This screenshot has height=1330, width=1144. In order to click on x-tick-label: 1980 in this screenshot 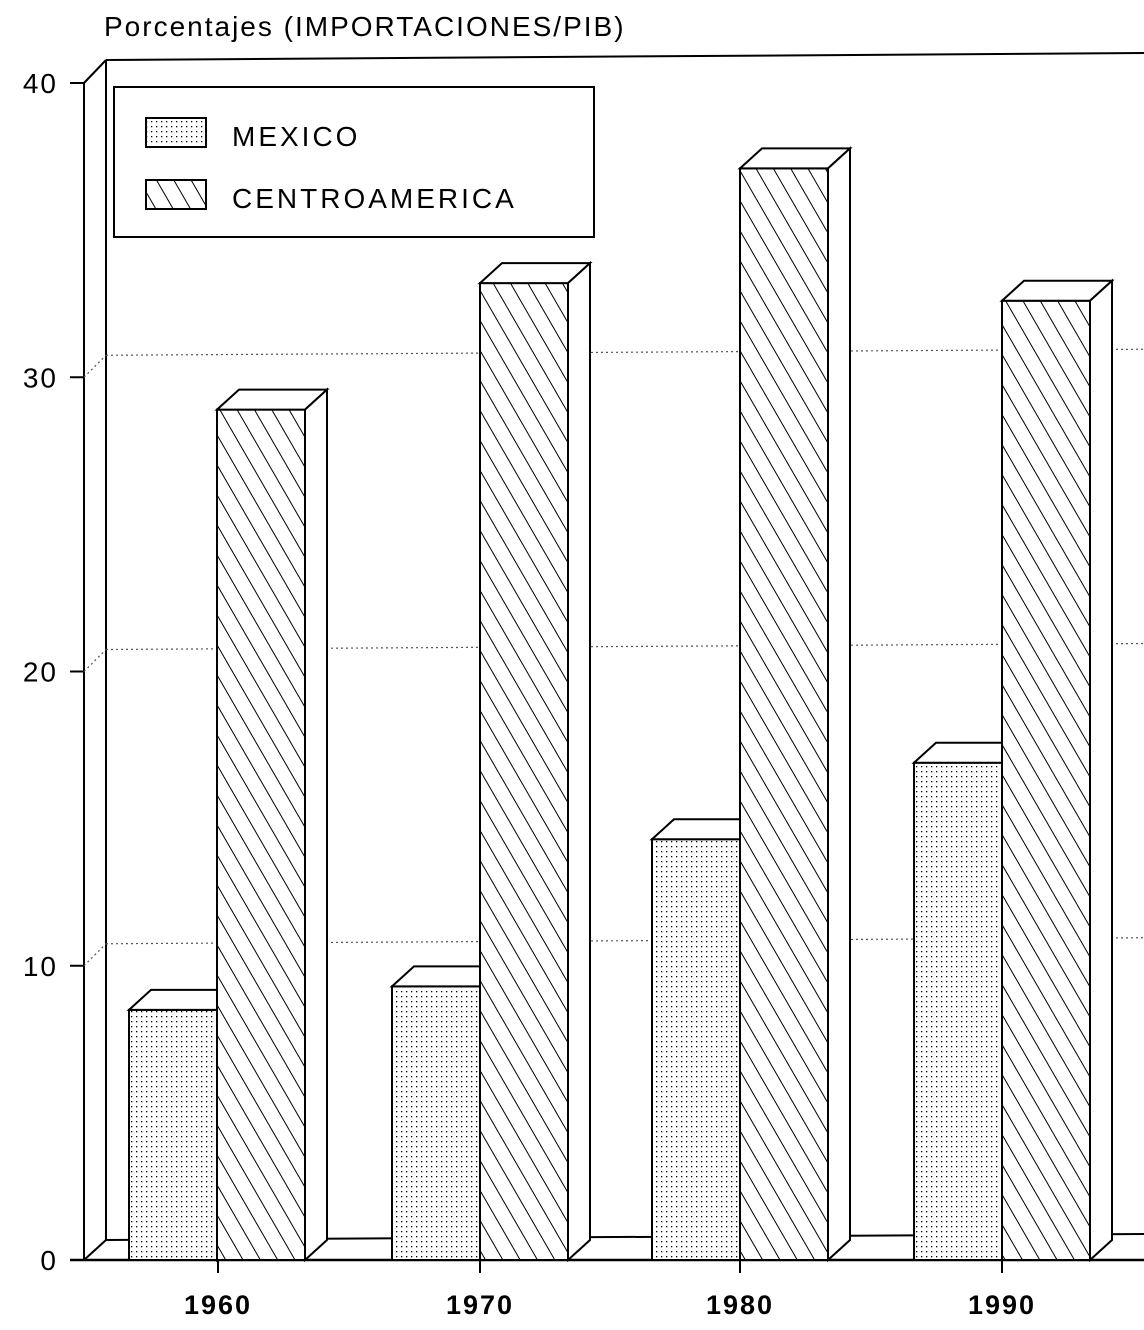, I will do `click(740, 1305)`.